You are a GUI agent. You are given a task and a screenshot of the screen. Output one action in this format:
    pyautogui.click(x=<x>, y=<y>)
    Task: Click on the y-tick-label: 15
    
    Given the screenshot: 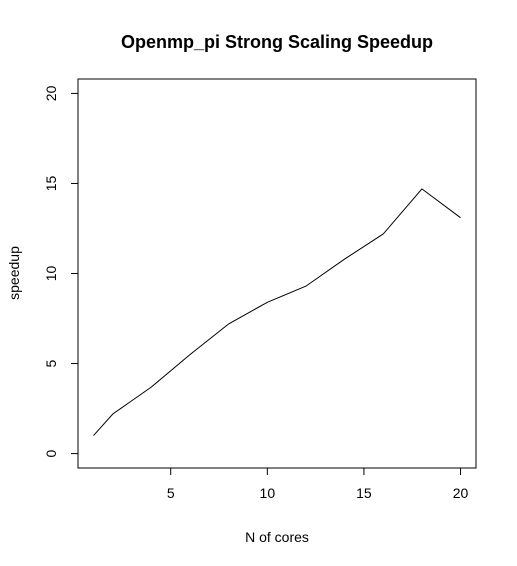 What is the action you would take?
    pyautogui.click(x=51, y=183)
    